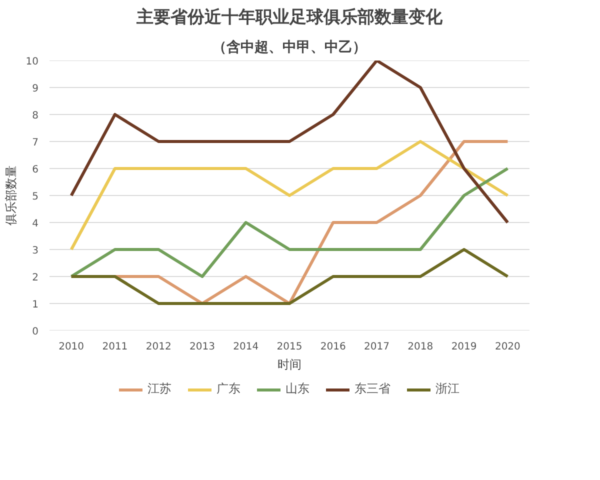 The height and width of the screenshot is (480, 600). Describe the element at coordinates (35, 224) in the screenshot. I see `y-tick-label: 4` at that location.